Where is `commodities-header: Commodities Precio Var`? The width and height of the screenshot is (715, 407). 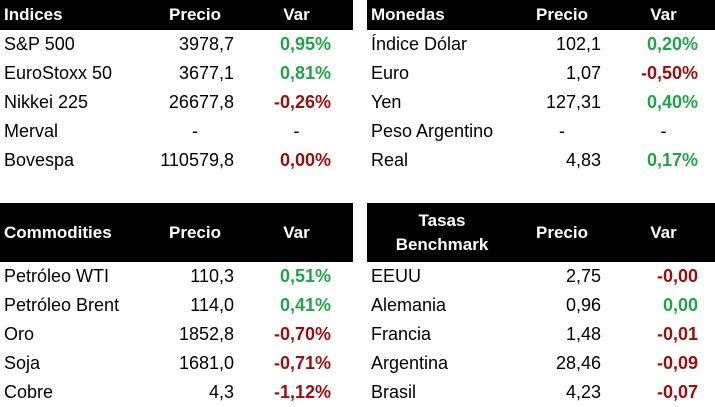
commodities-header: Commodities Precio Var is located at coordinates (176, 232).